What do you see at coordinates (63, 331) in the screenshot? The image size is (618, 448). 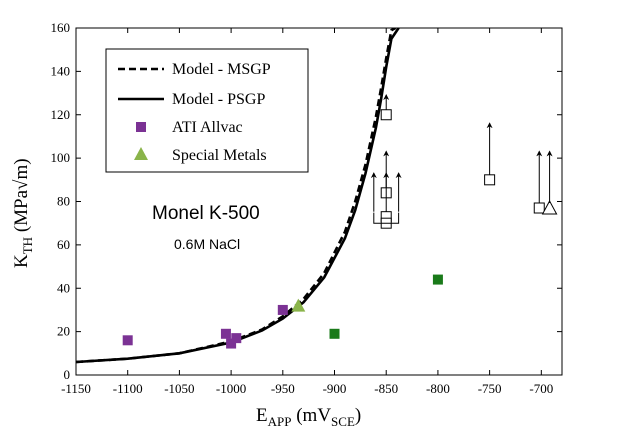 I see `y-tick-label: 20` at bounding box center [63, 331].